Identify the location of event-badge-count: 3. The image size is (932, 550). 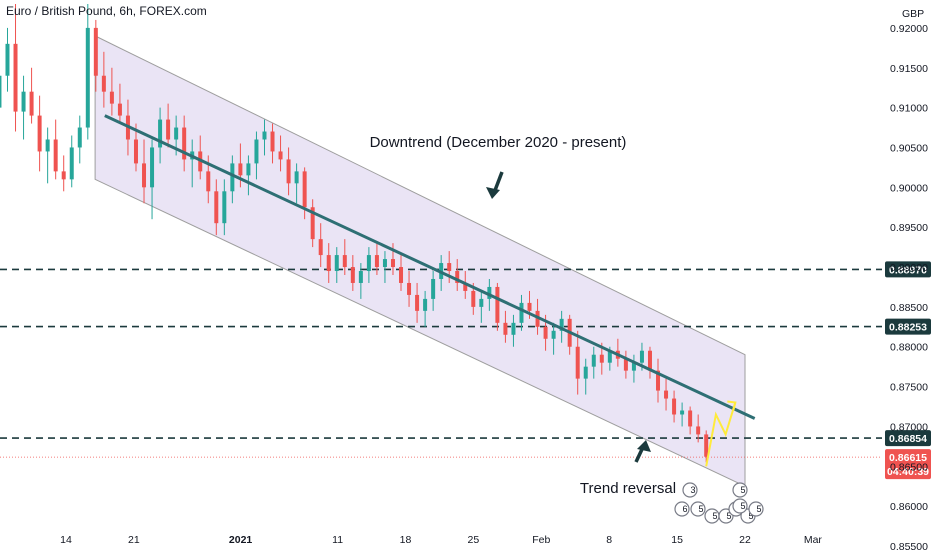
(692, 490).